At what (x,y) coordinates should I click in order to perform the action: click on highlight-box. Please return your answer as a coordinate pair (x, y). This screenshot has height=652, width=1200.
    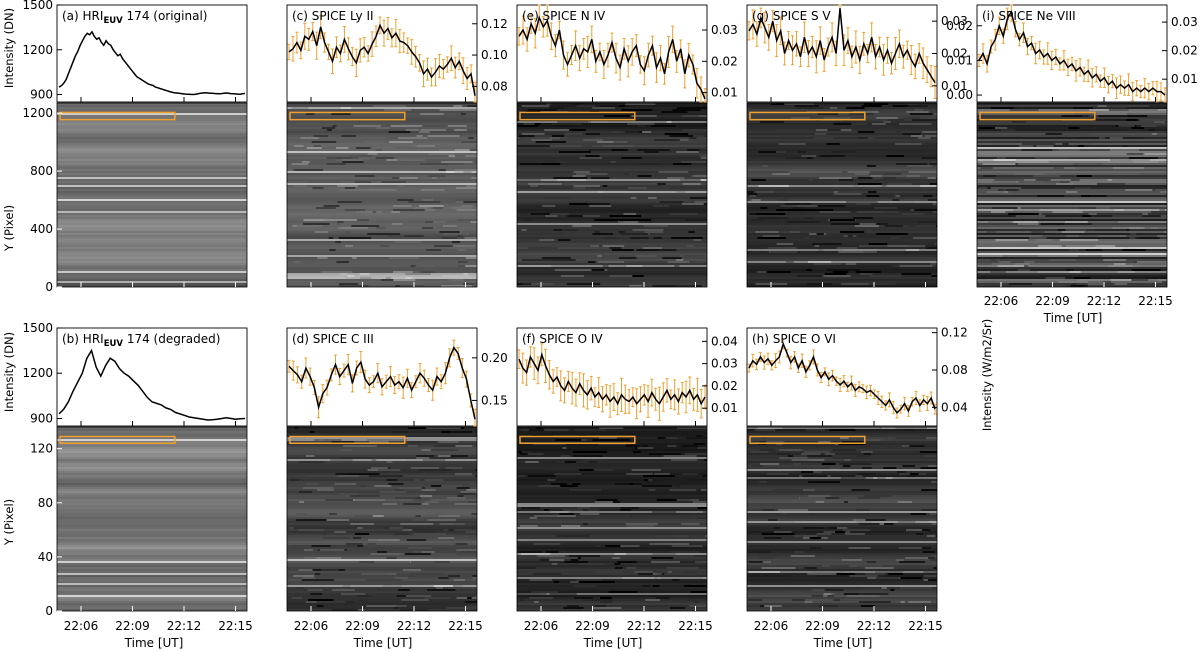
    Looking at the image, I should click on (807, 439).